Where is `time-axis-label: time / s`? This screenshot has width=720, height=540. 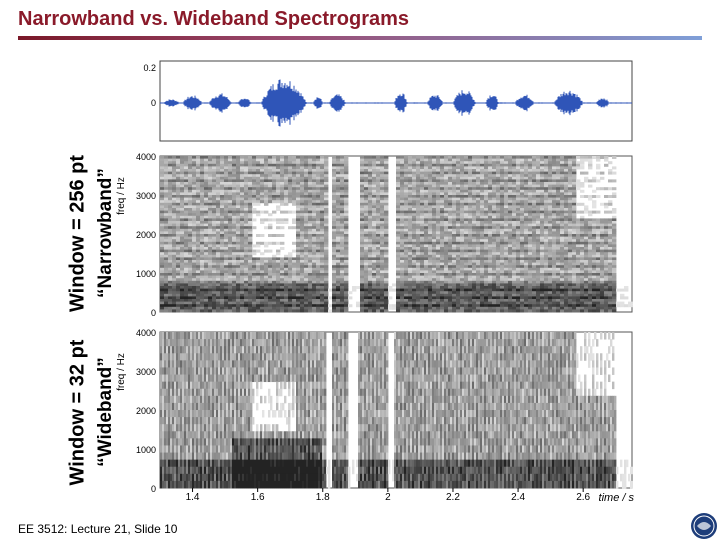 time-axis-label: time / s is located at coordinates (617, 498).